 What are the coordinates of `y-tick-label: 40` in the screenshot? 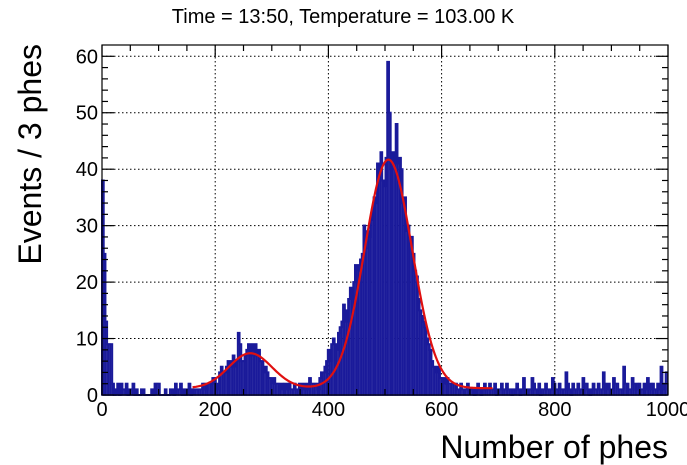 It's located at (87, 170).